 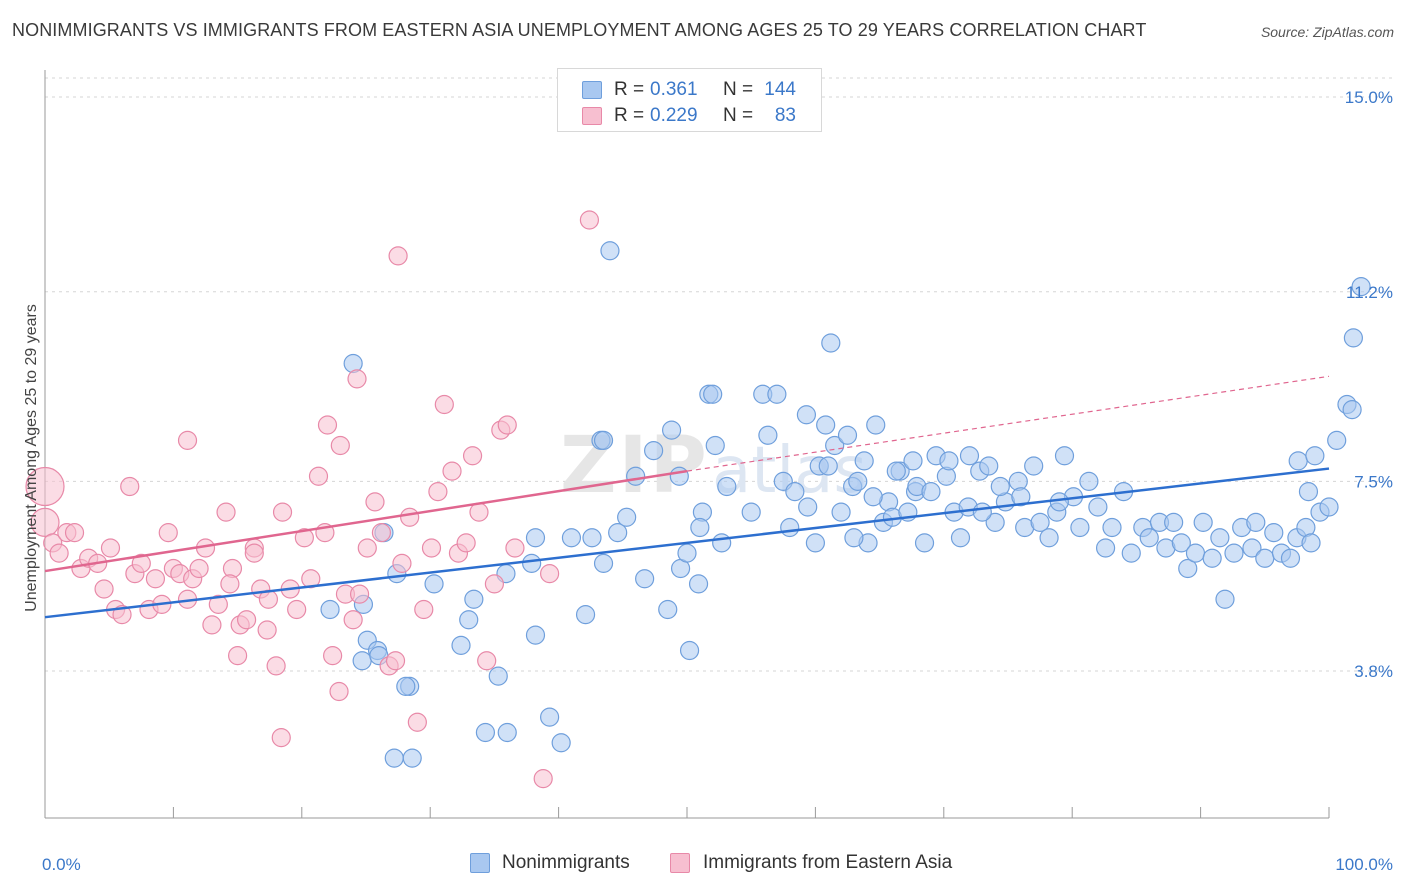 I want to click on source-label: Source: ZipAtlas.com, so click(x=1327, y=32).